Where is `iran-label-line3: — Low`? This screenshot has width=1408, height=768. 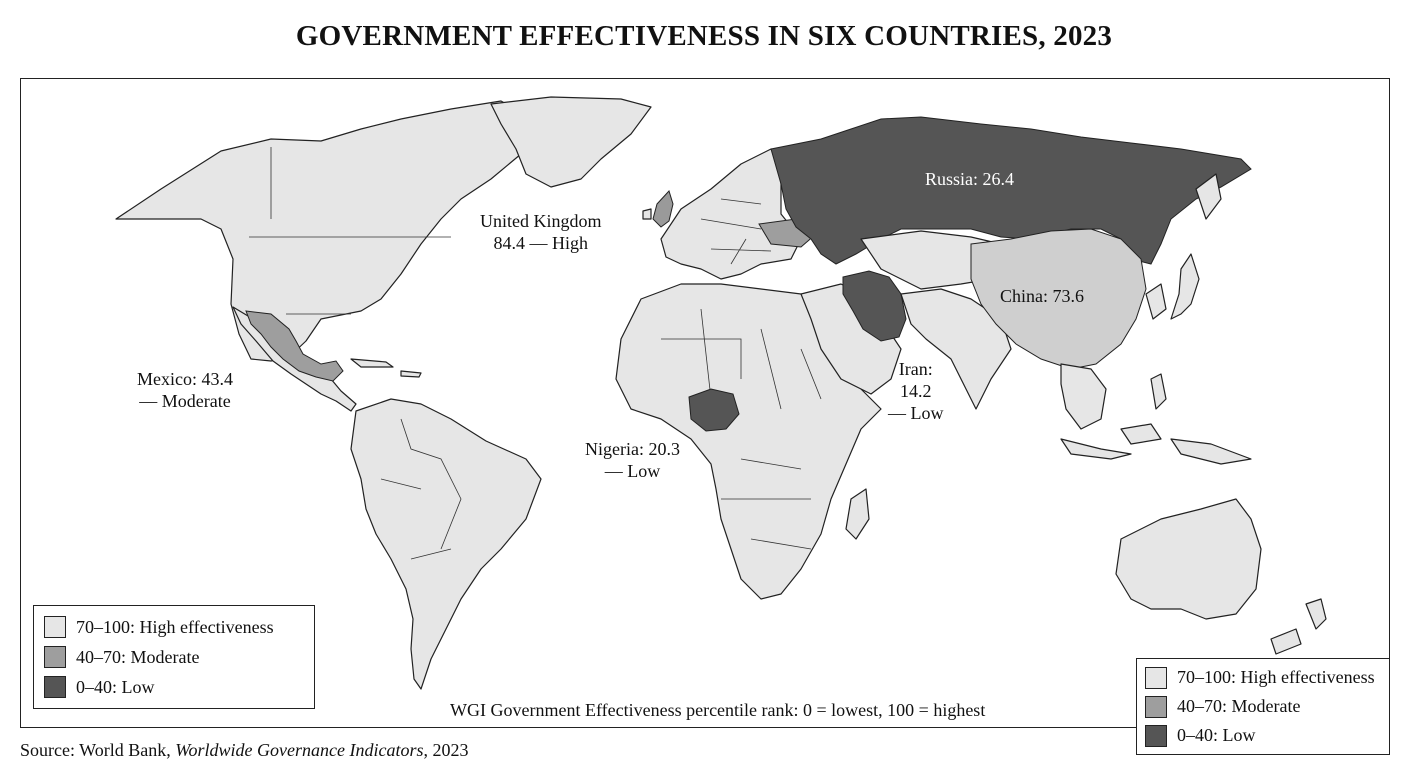 iran-label-line3: — Low is located at coordinates (916, 413).